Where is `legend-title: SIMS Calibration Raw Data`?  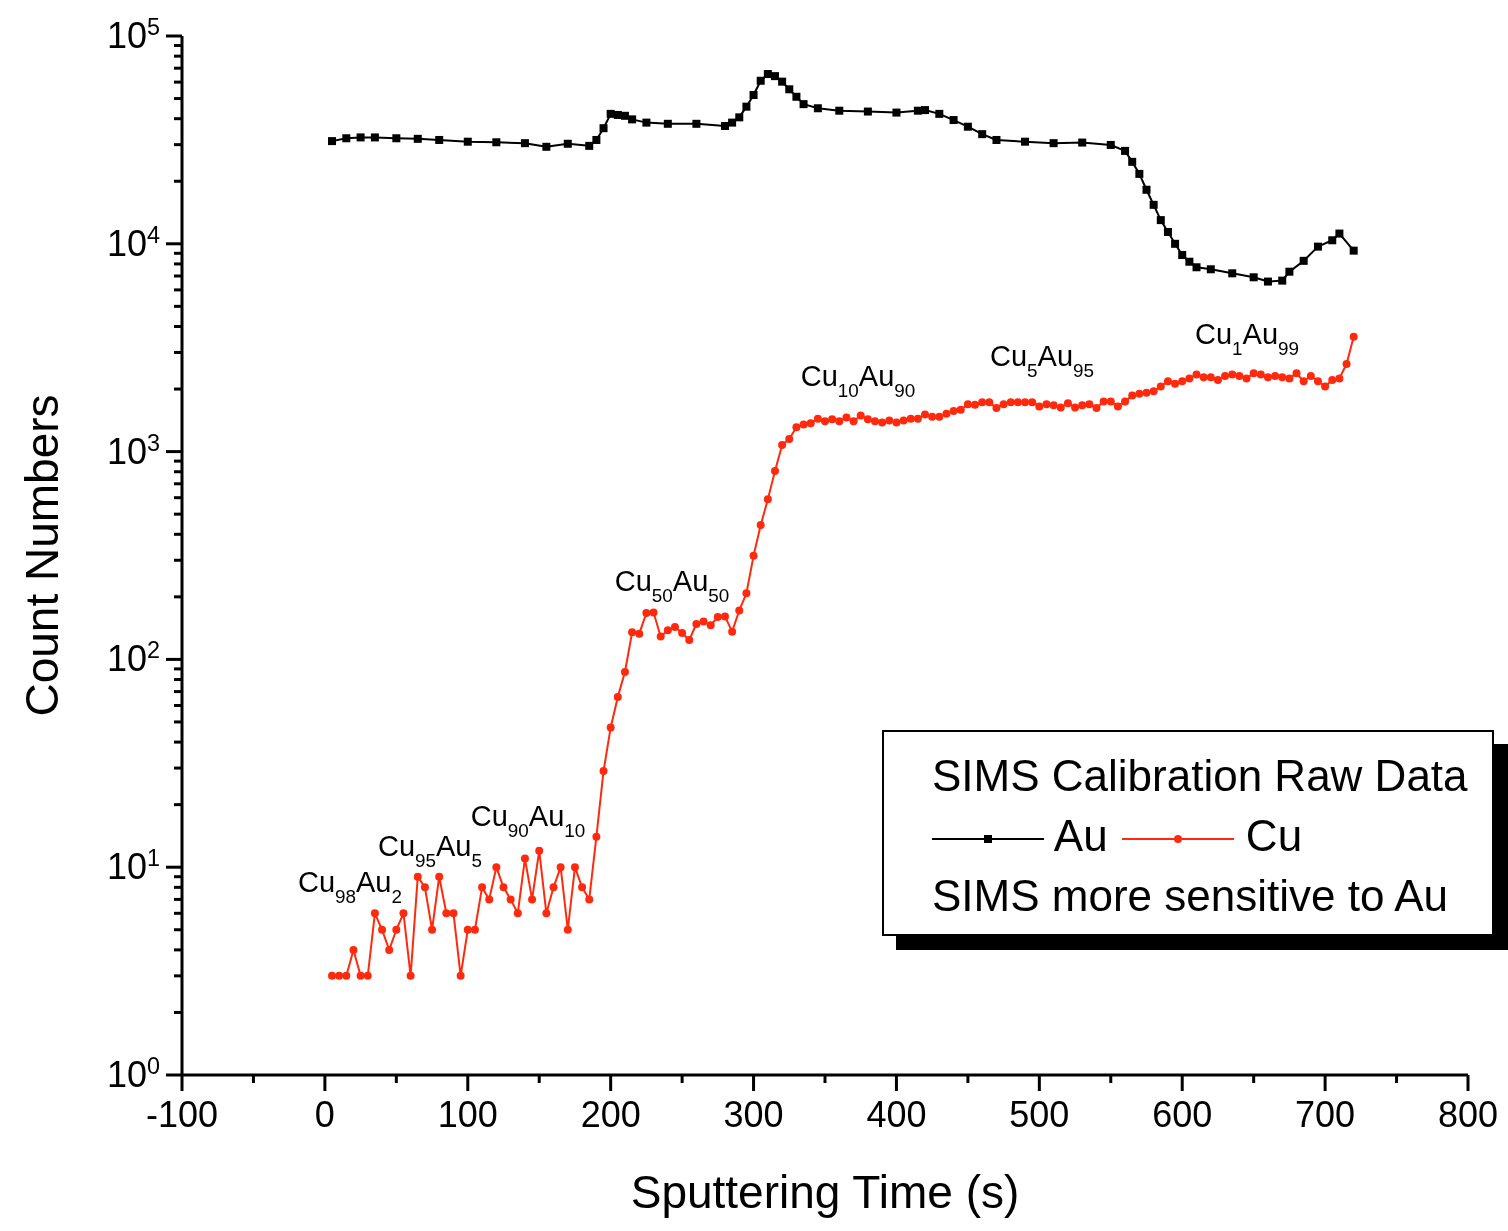 legend-title: SIMS Calibration Raw Data is located at coordinates (1200, 775).